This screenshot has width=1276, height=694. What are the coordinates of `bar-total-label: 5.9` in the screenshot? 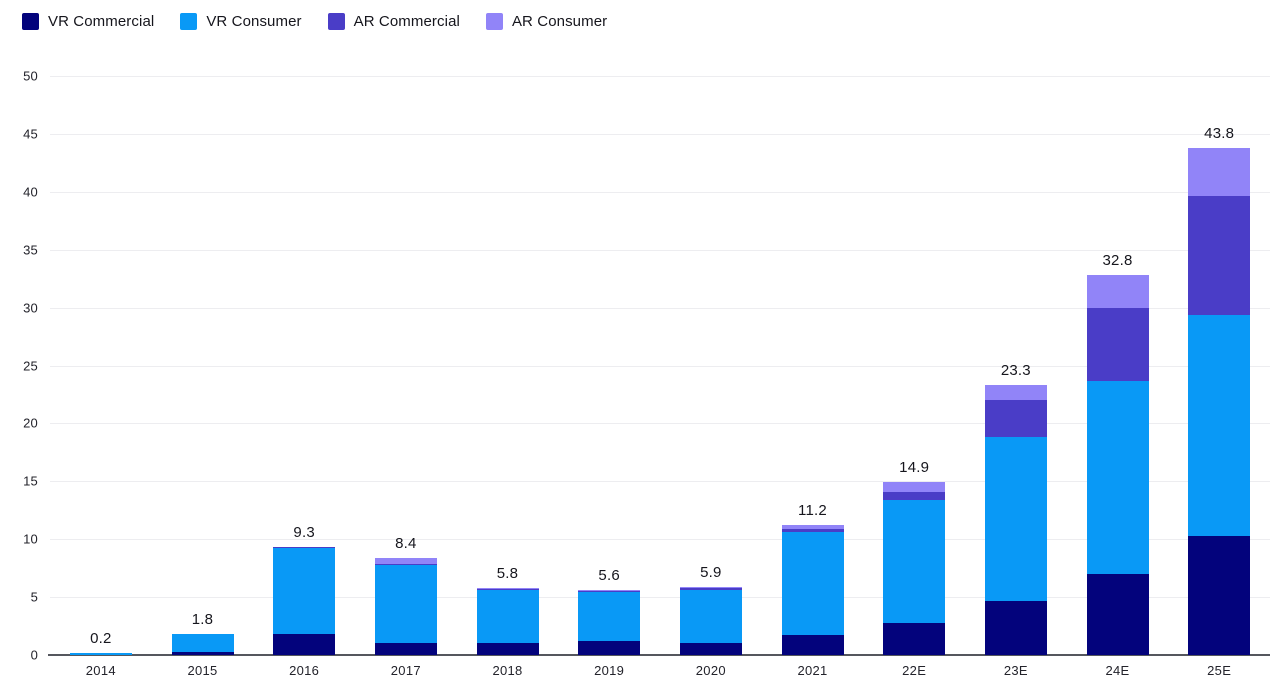 It's located at (711, 572).